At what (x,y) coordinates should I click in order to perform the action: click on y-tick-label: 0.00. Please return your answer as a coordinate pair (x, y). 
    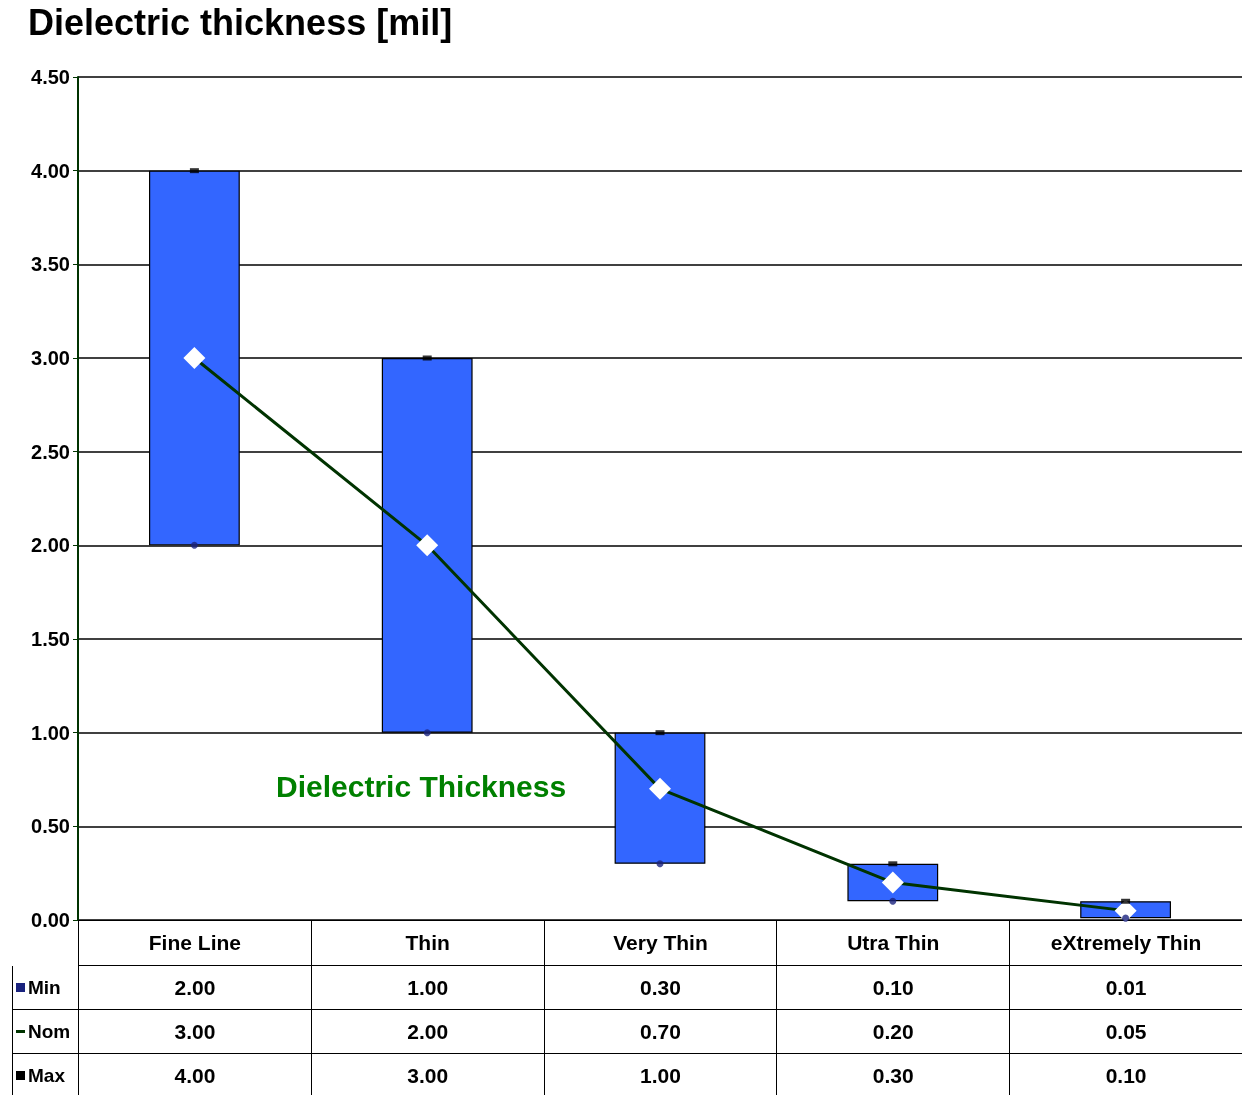
    Looking at the image, I should click on (50, 920).